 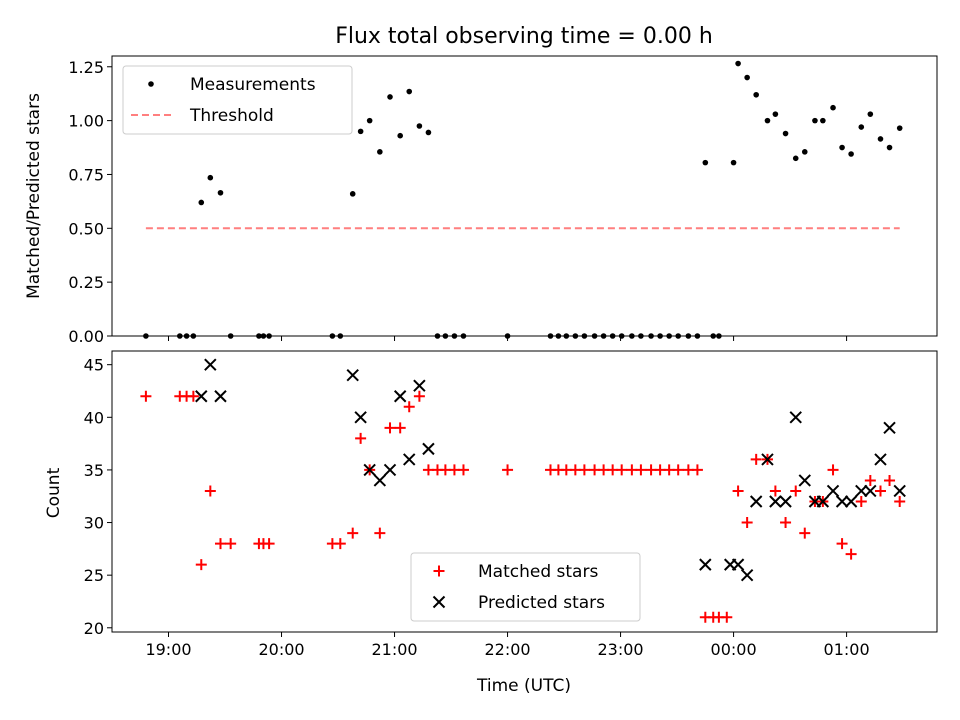 I want to click on top-legend-box, so click(x=237, y=100).